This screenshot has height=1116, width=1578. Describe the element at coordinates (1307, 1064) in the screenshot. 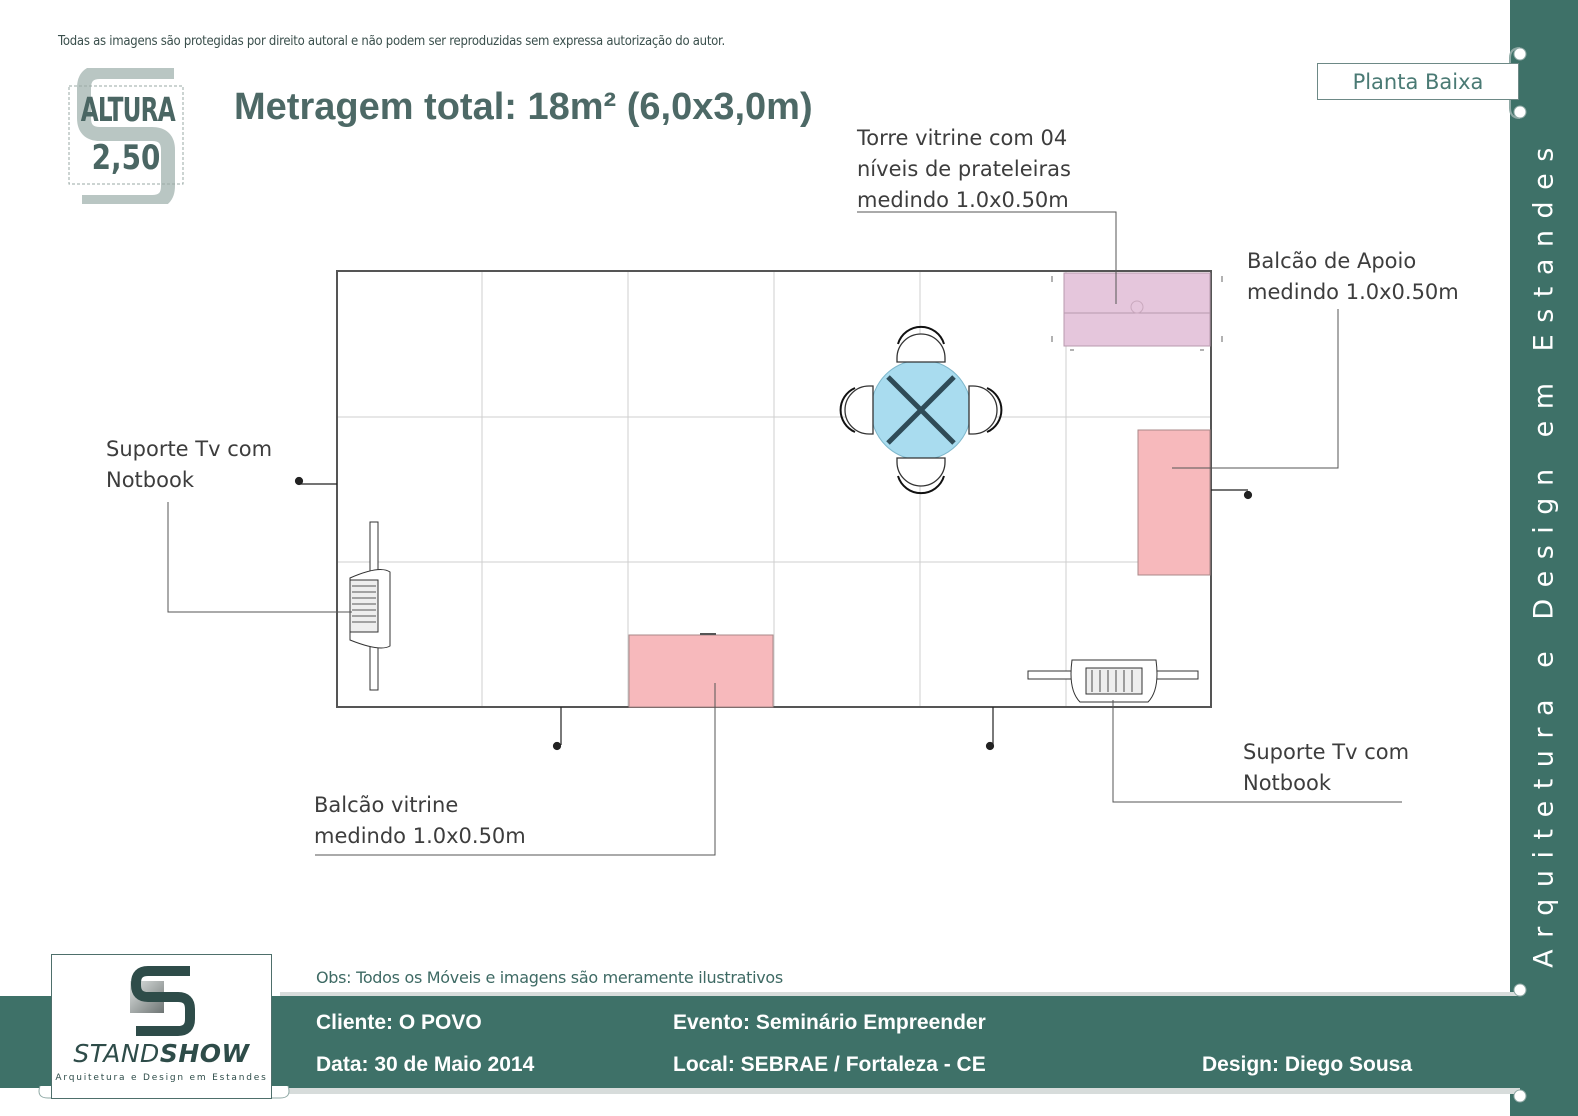

I see `designer-info: Design: Diego Sousa` at that location.